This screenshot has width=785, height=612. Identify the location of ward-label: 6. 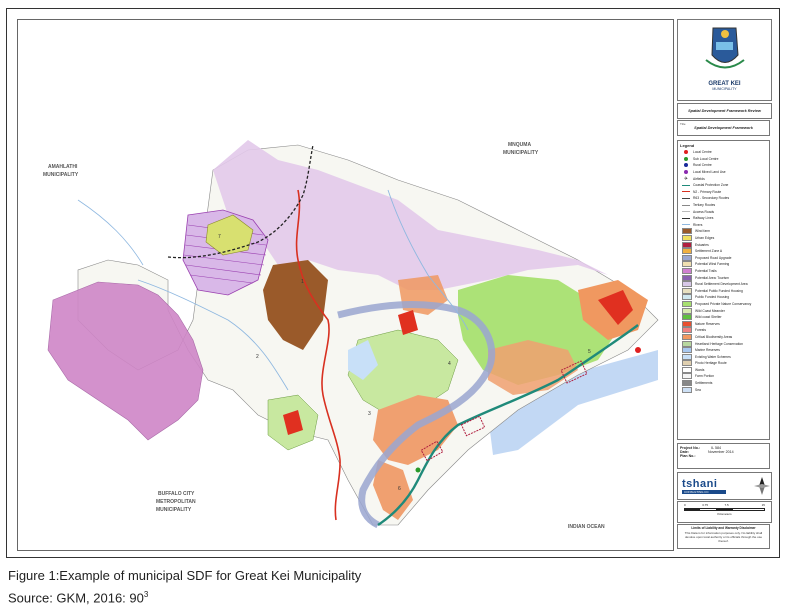
(399, 489).